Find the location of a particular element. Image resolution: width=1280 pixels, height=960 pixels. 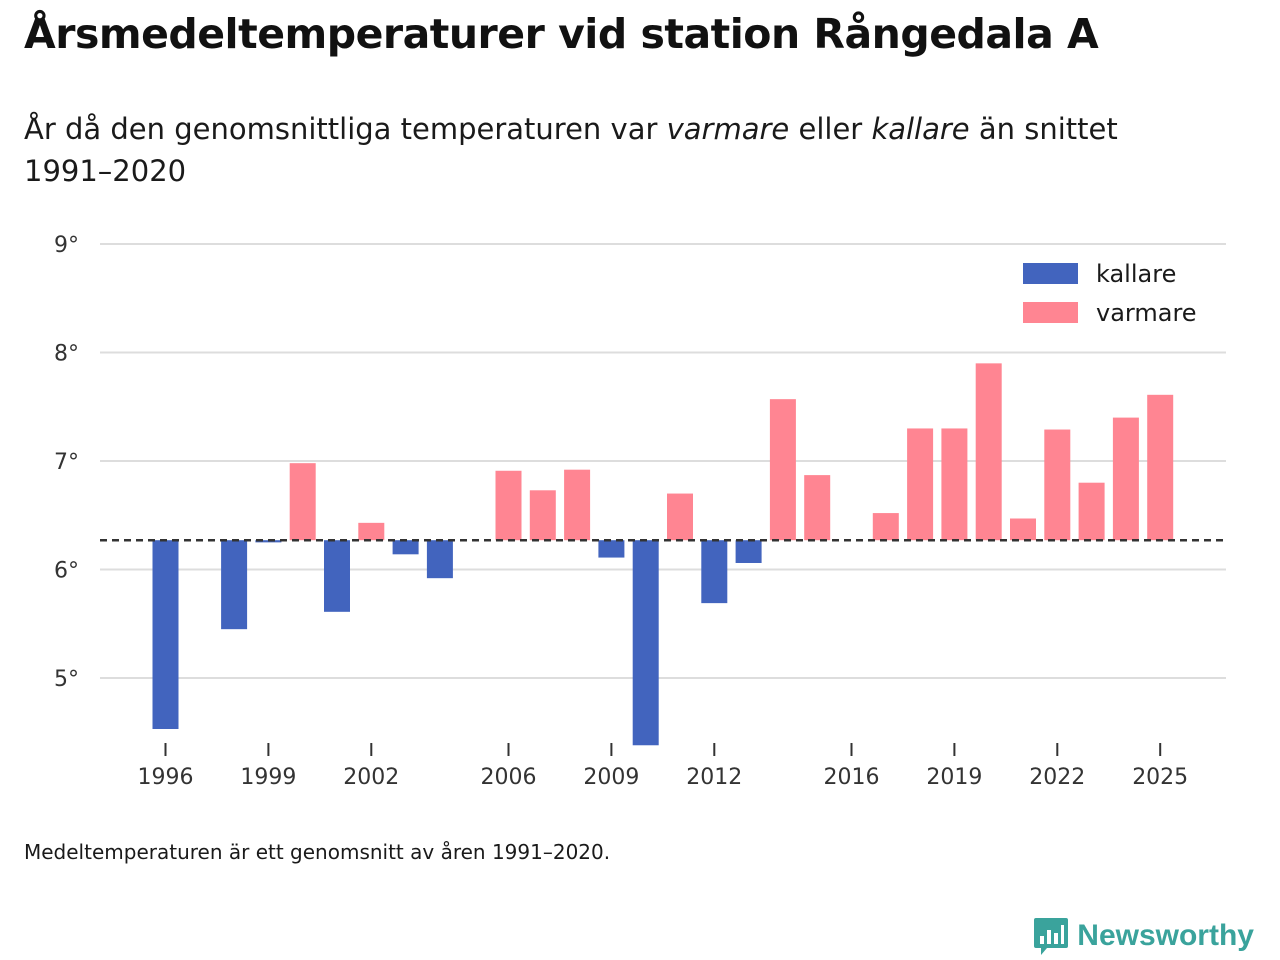

y-axis-labels: 5° 6° 7° 8° 9° is located at coordinates (66, 462).